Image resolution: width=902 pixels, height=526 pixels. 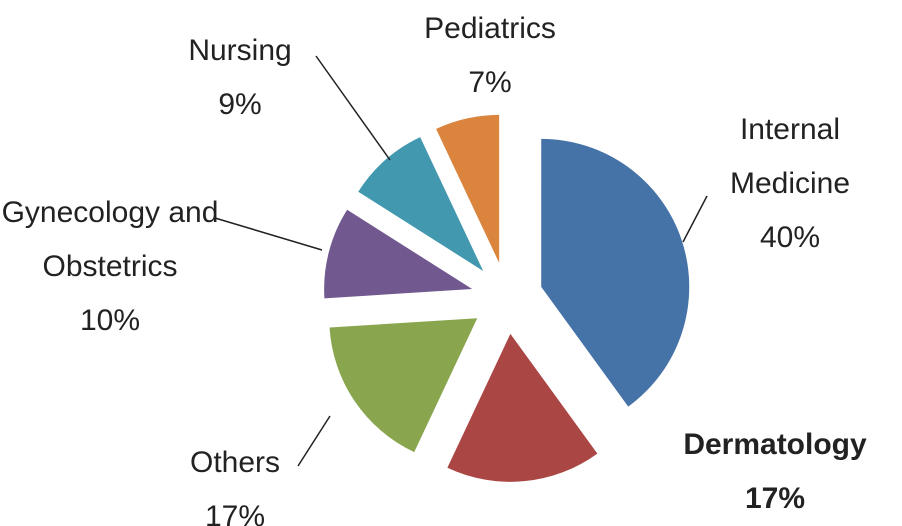 What do you see at coordinates (775, 472) in the screenshot?
I see `slice-label: Dermatology 17%` at bounding box center [775, 472].